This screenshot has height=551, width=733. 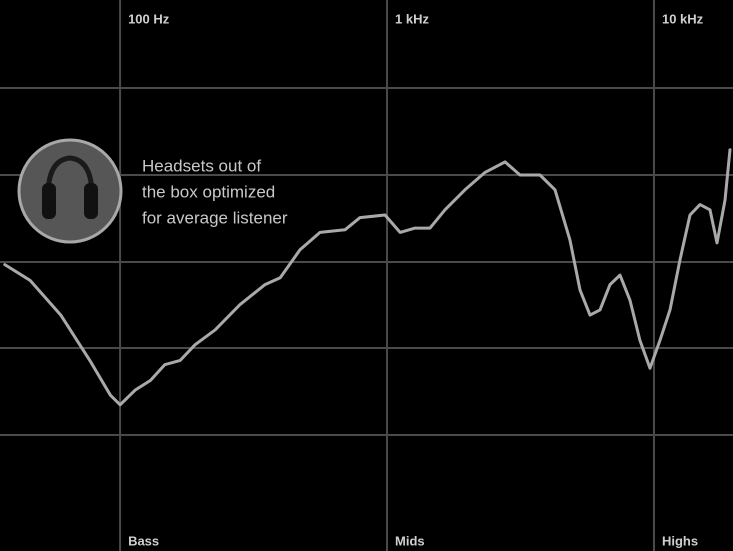 What do you see at coordinates (680, 540) in the screenshot?
I see `band-label: Highs` at bounding box center [680, 540].